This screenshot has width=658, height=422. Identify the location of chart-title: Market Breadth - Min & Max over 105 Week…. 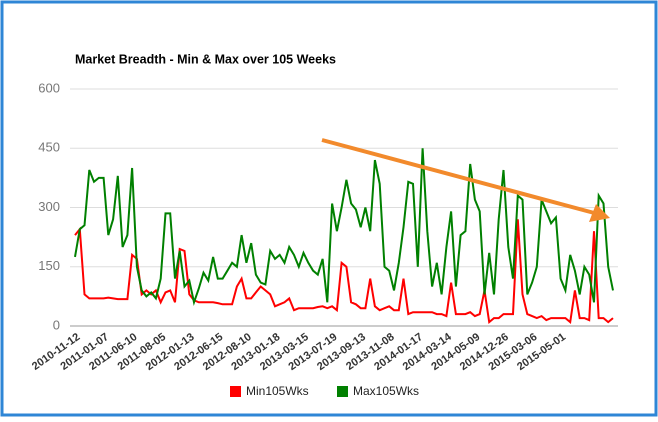
(205, 59).